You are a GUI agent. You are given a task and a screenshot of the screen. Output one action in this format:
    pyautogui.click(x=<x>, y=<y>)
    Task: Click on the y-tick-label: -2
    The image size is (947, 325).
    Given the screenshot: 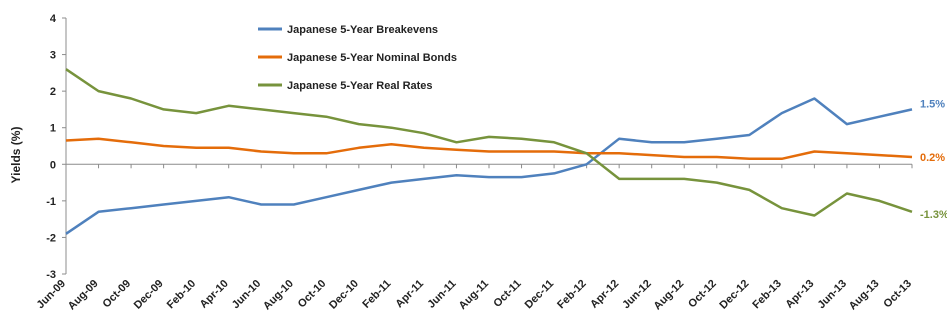 What is the action you would take?
    pyautogui.click(x=51, y=238)
    